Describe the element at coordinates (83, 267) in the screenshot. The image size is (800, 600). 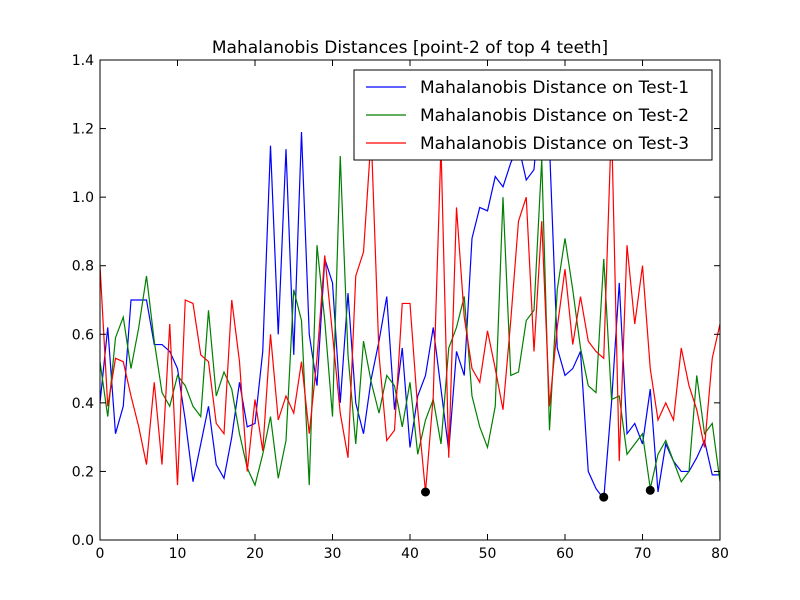
I see `y-tick-label: 0.8` at that location.